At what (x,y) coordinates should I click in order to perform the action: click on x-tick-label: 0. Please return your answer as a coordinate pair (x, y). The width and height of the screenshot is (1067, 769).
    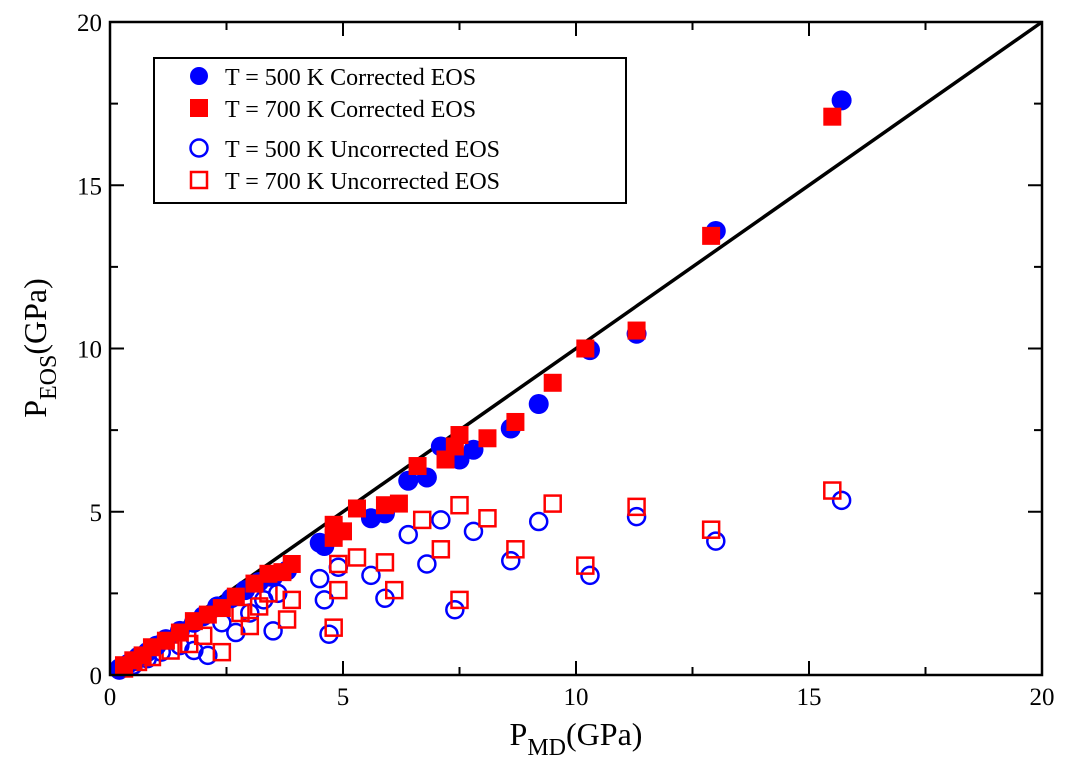
    Looking at the image, I should click on (110, 697).